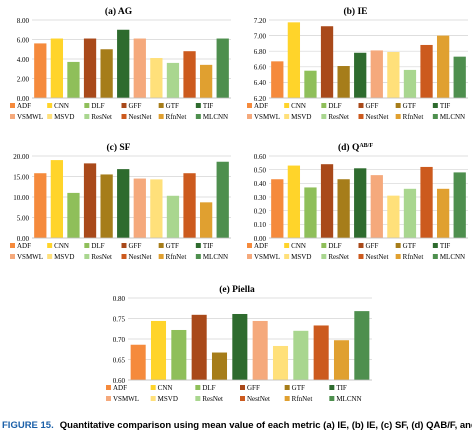  I want to click on y-tick-label: 6.40, so click(260, 83).